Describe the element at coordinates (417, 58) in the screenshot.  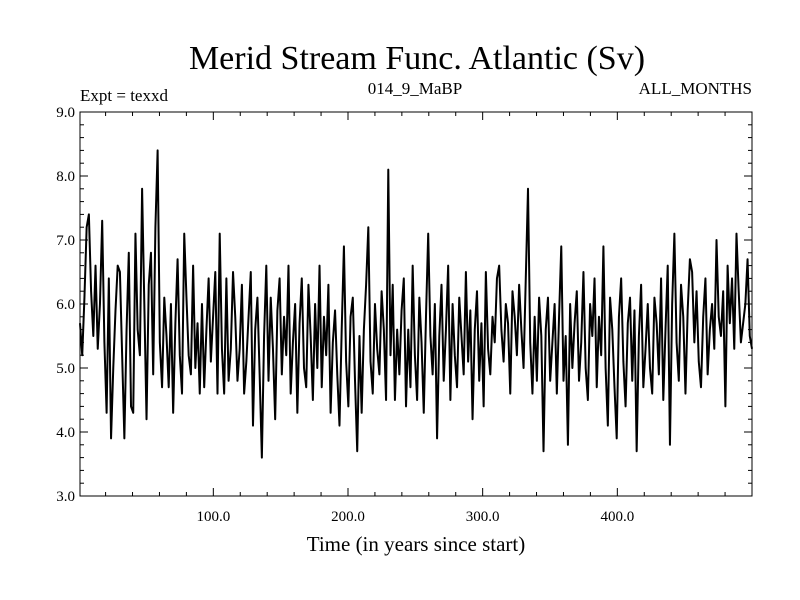
I see `chart-title: Merid Stream Func. Atlantic (Sv)` at that location.